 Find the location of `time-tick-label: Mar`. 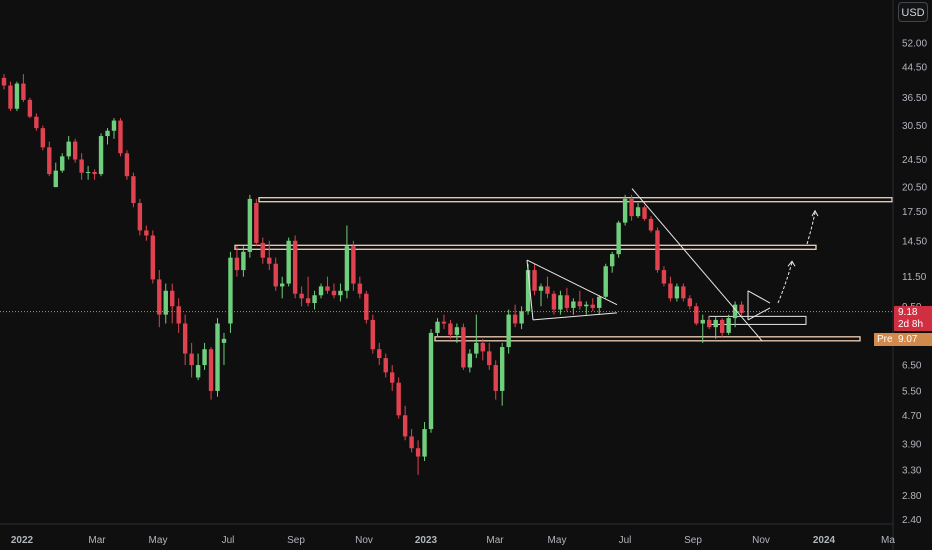

time-tick-label: Mar is located at coordinates (97, 540).